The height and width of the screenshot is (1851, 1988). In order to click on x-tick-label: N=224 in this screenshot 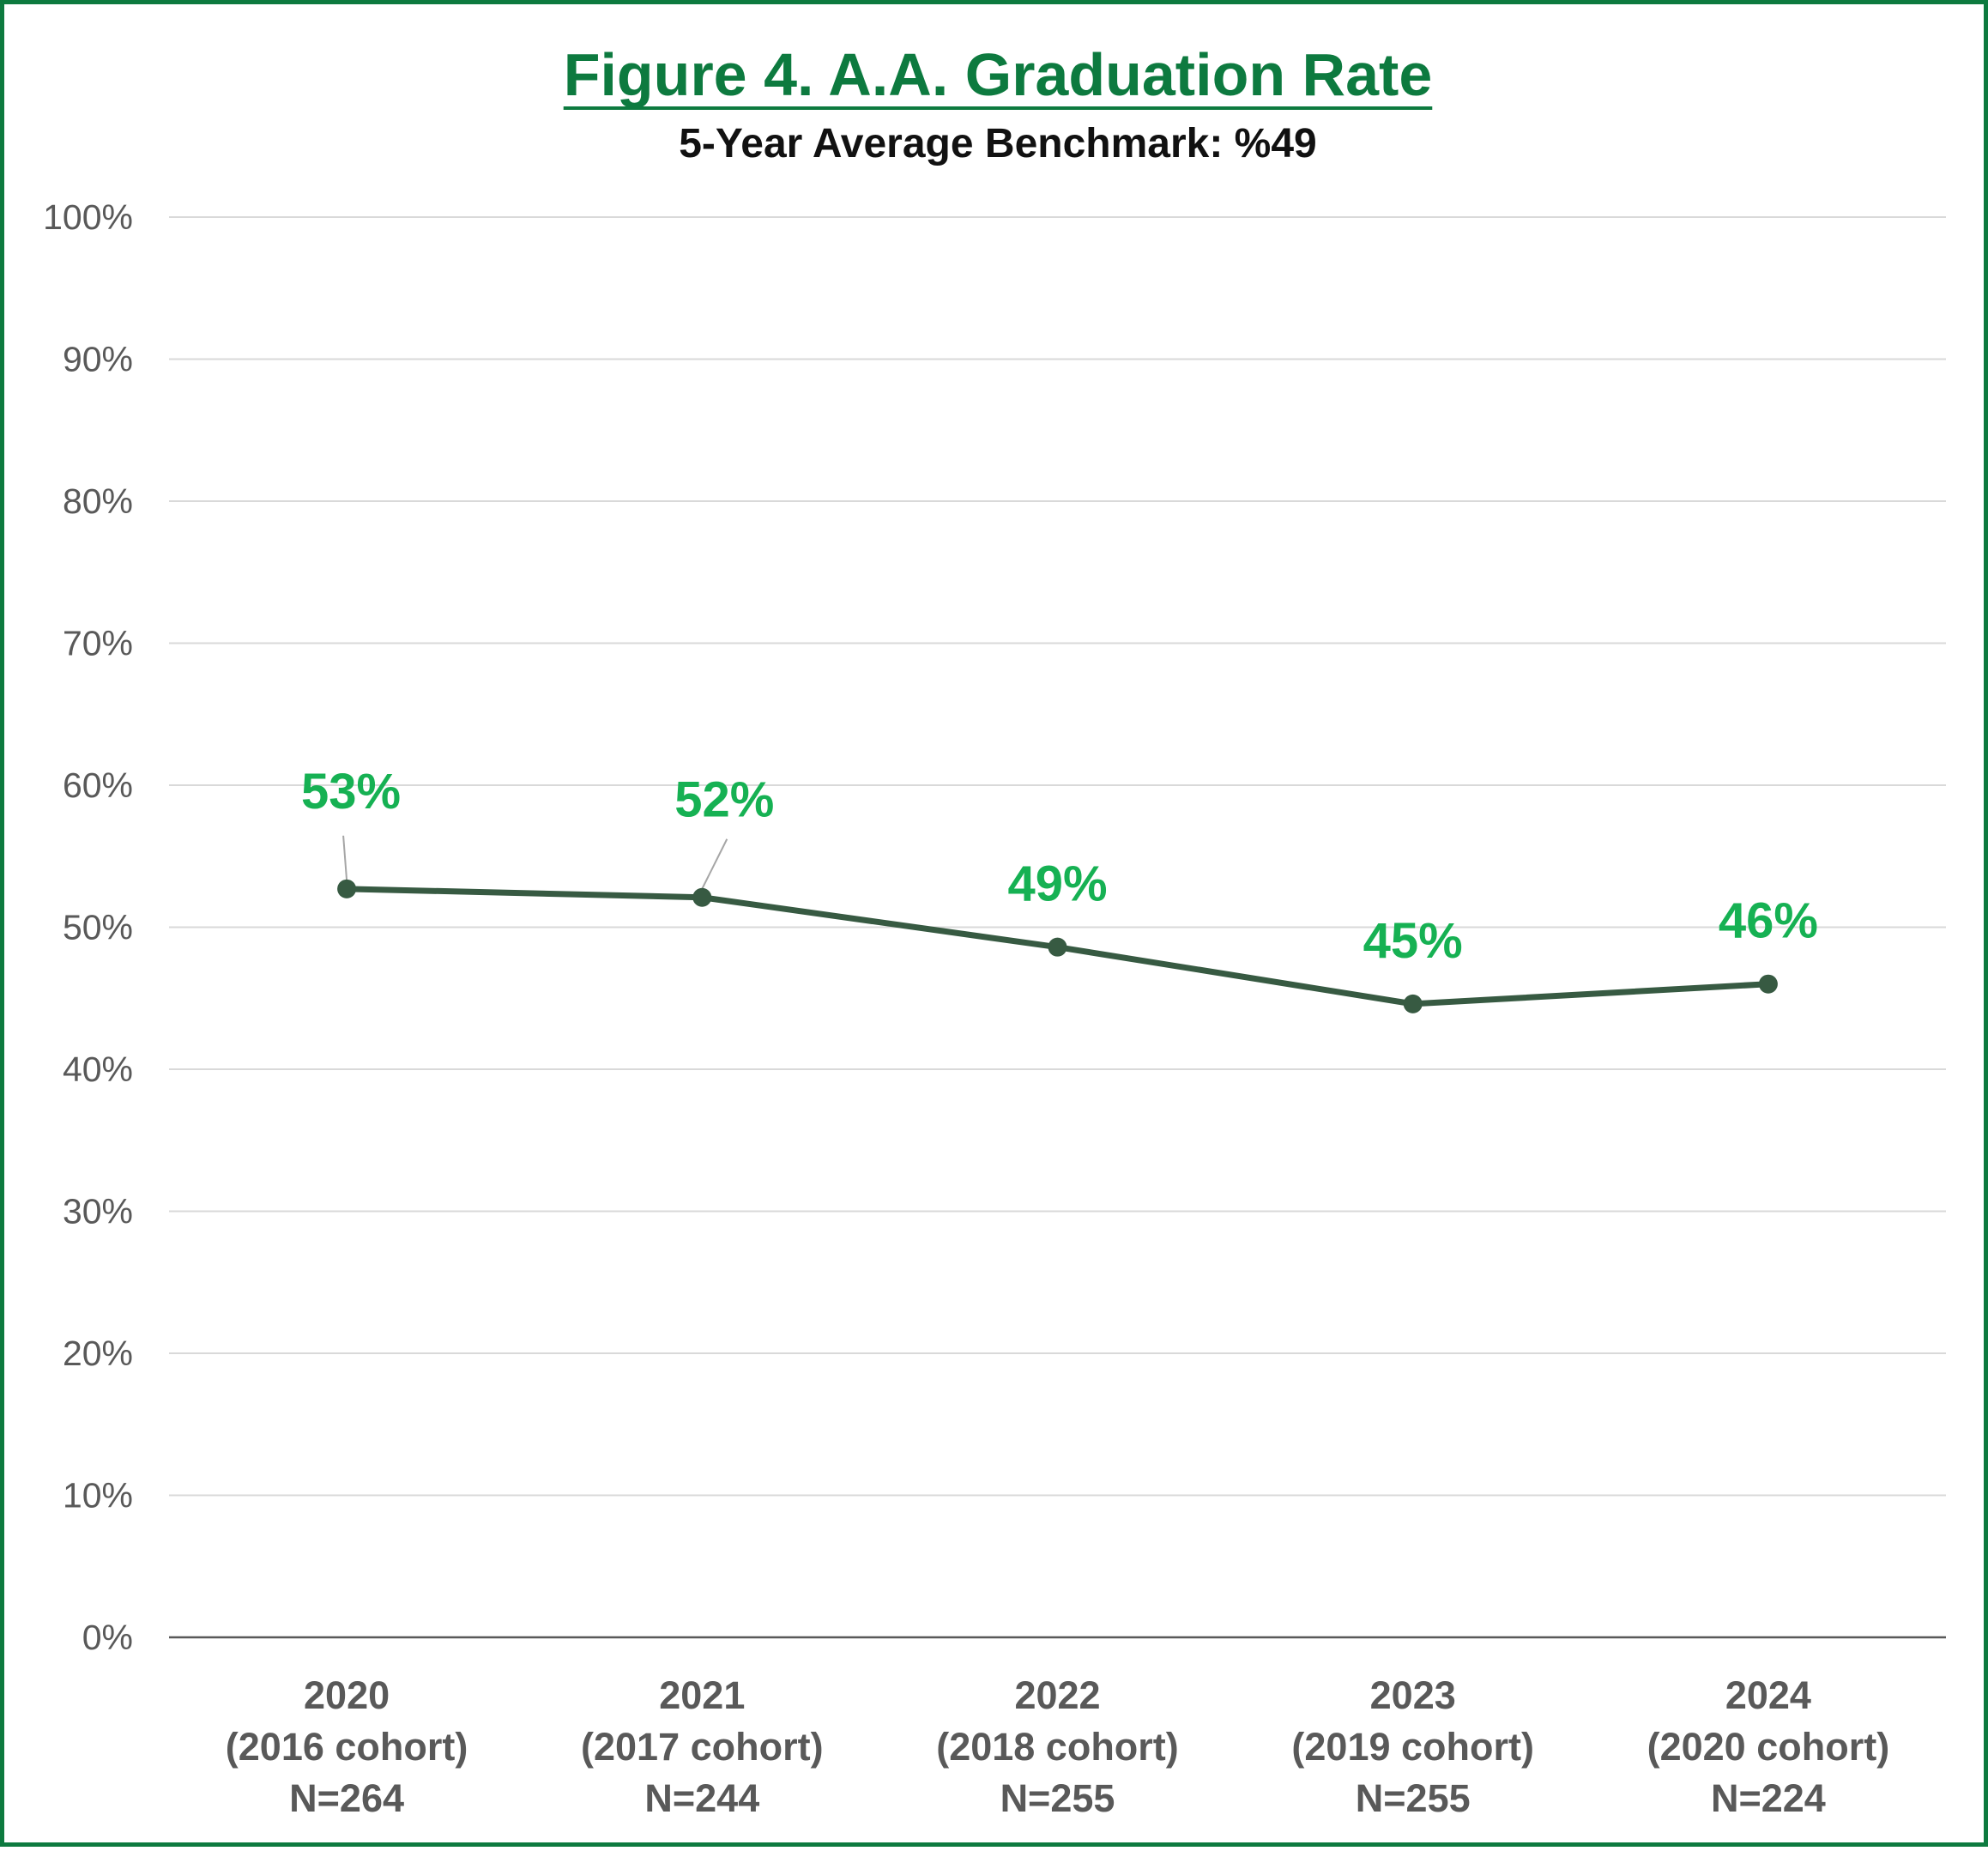, I will do `click(1768, 1798)`.